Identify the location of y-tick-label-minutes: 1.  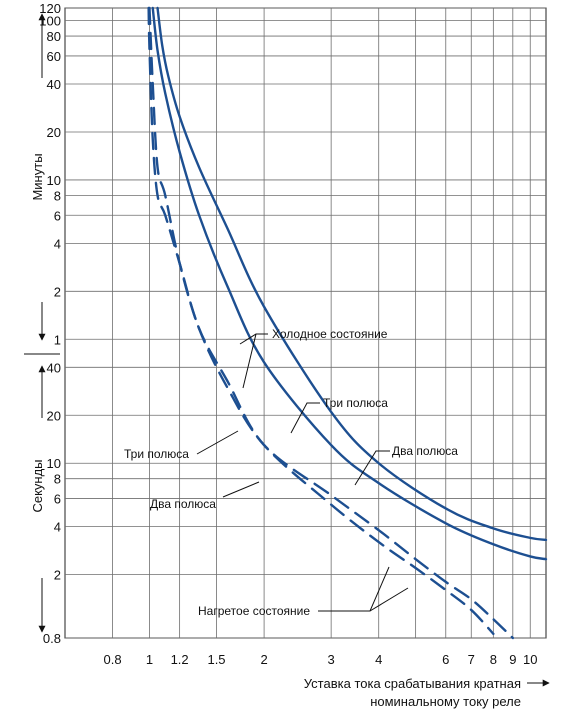
(57, 339).